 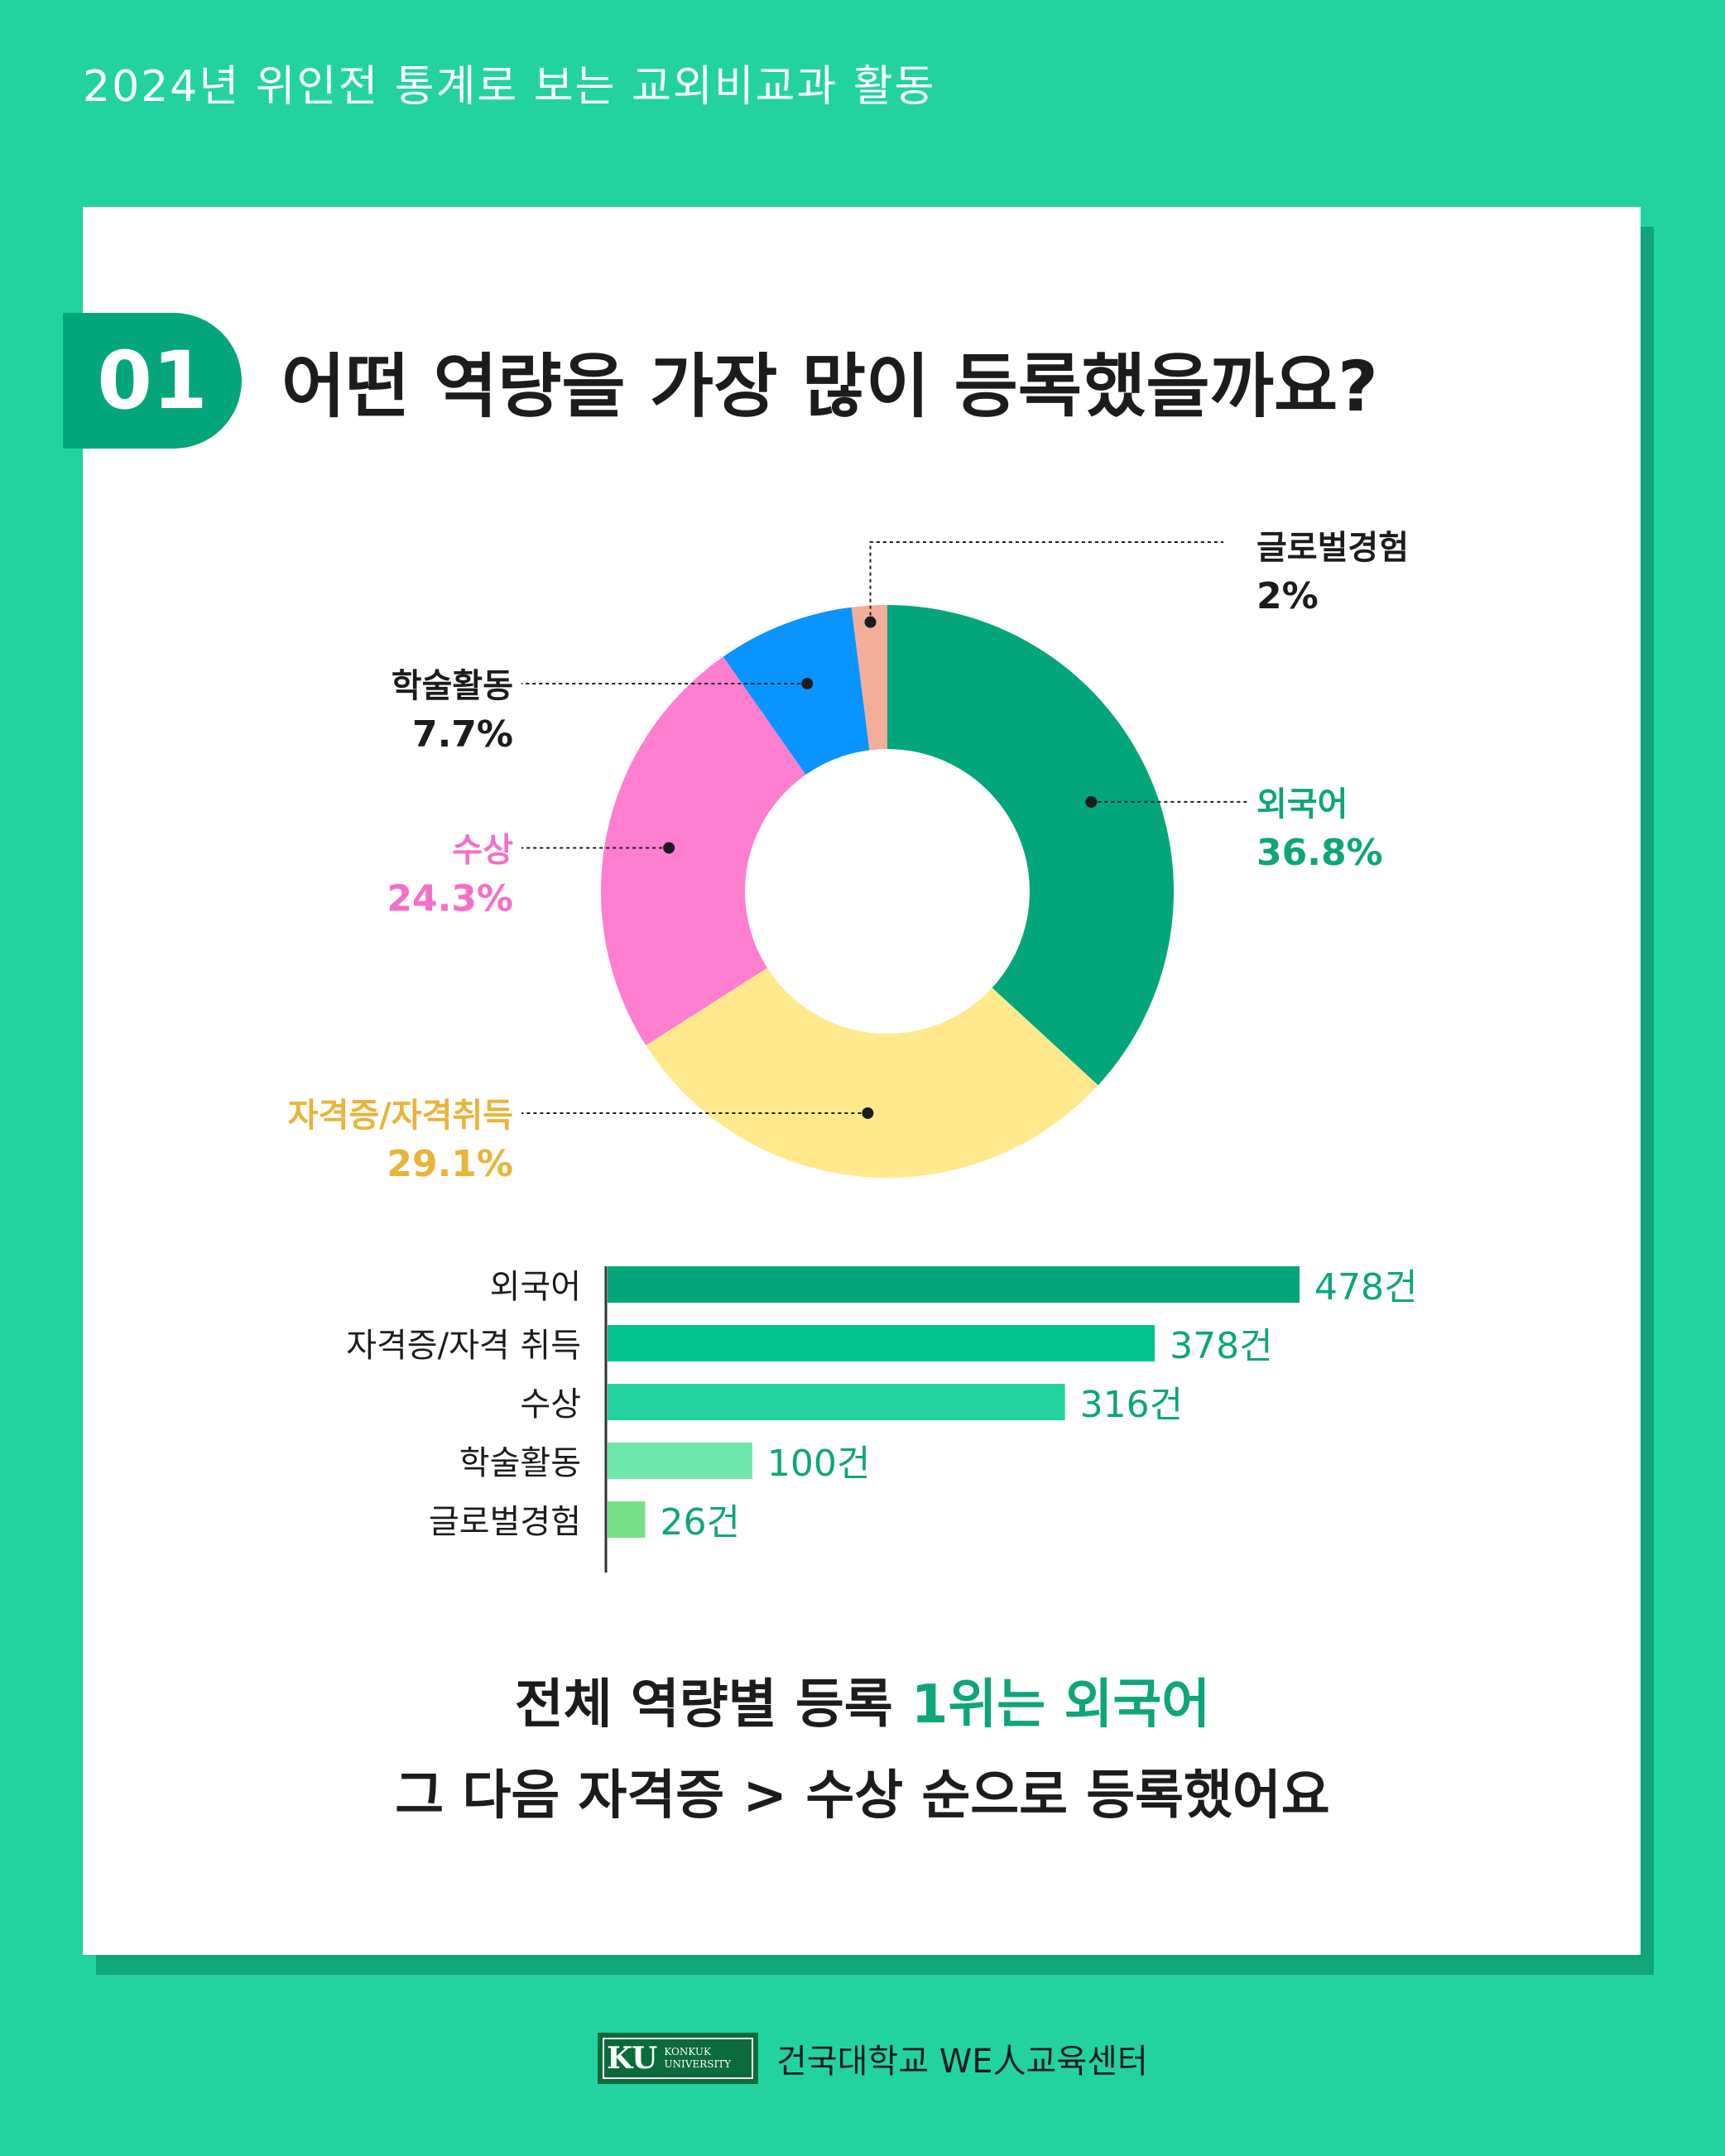 What do you see at coordinates (818, 1464) in the screenshot?
I see `bar-value-label-3: 100건` at bounding box center [818, 1464].